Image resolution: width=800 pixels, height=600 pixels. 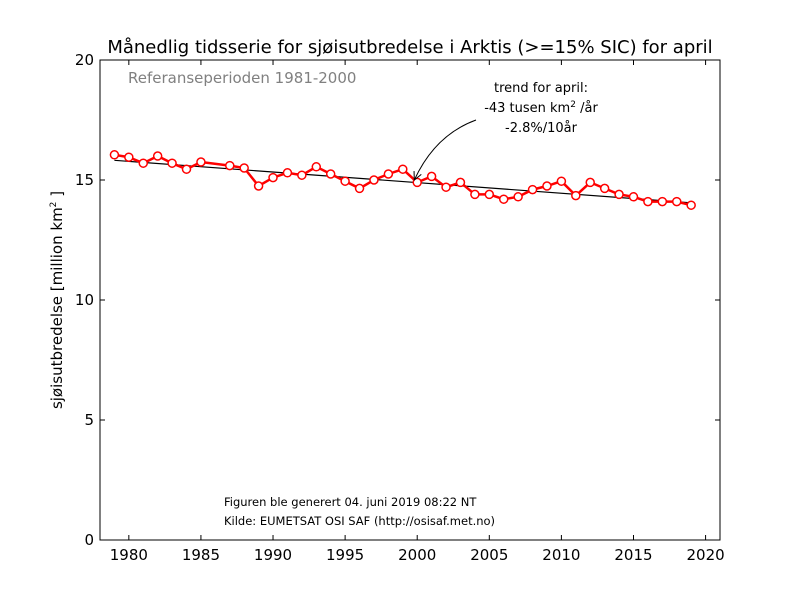 I want to click on x-tick-label: 1980, so click(x=129, y=555).